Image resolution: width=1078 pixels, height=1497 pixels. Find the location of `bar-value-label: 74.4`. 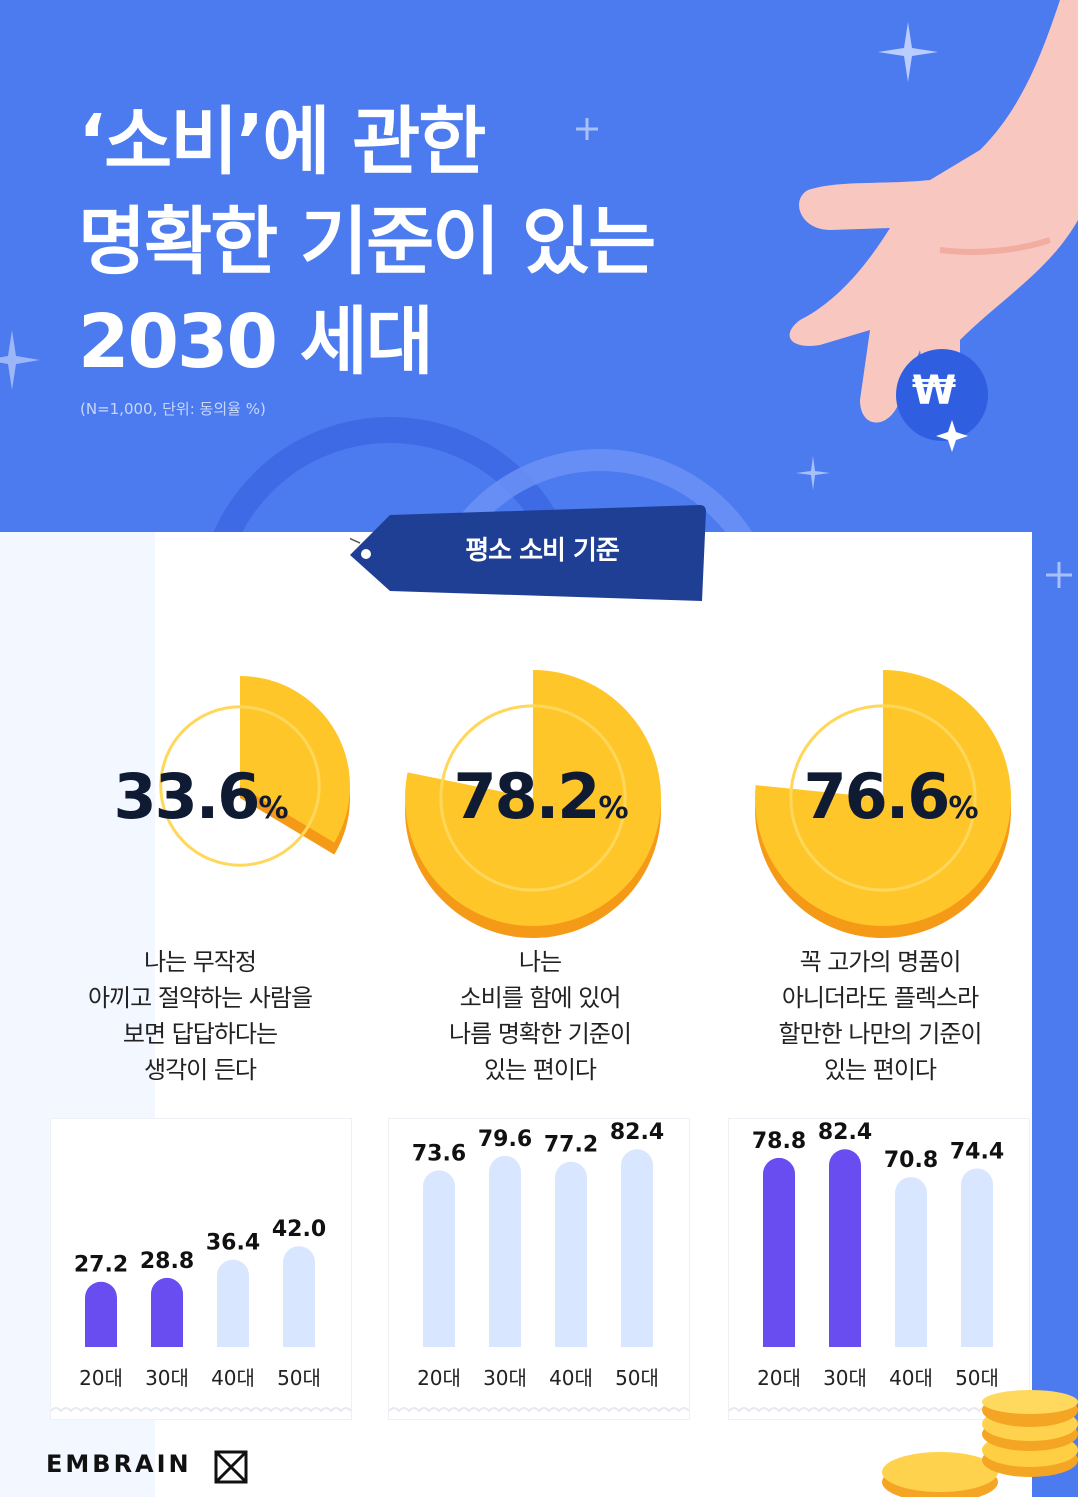

bar-value-label: 74.4 is located at coordinates (977, 1151).